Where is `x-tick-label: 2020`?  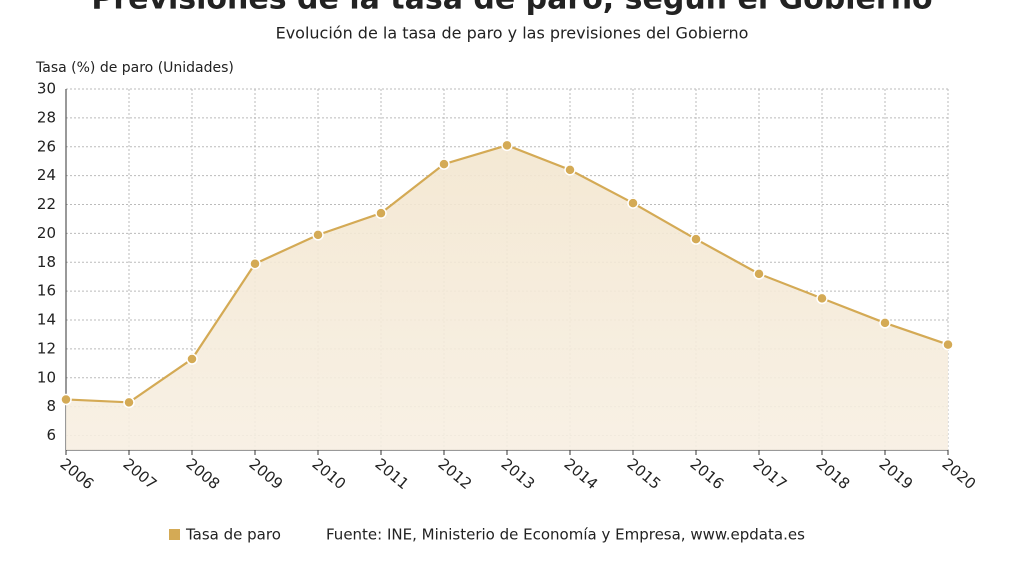 x-tick-label: 2020 is located at coordinates (959, 474).